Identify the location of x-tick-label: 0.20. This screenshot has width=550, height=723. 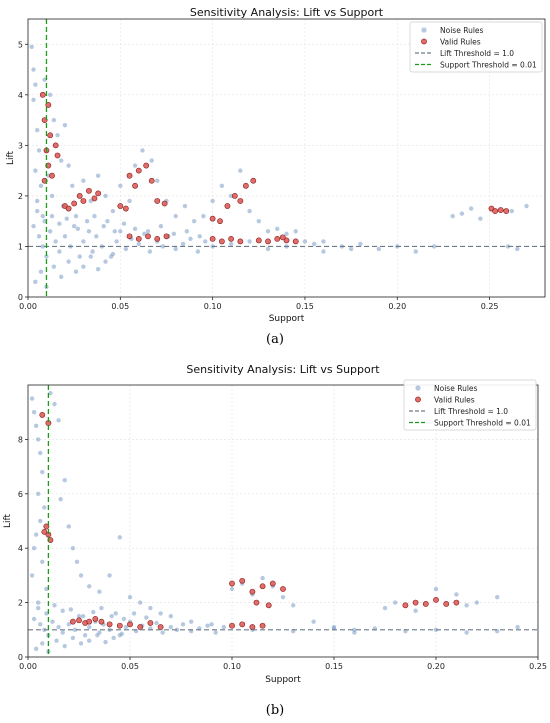
(436, 666).